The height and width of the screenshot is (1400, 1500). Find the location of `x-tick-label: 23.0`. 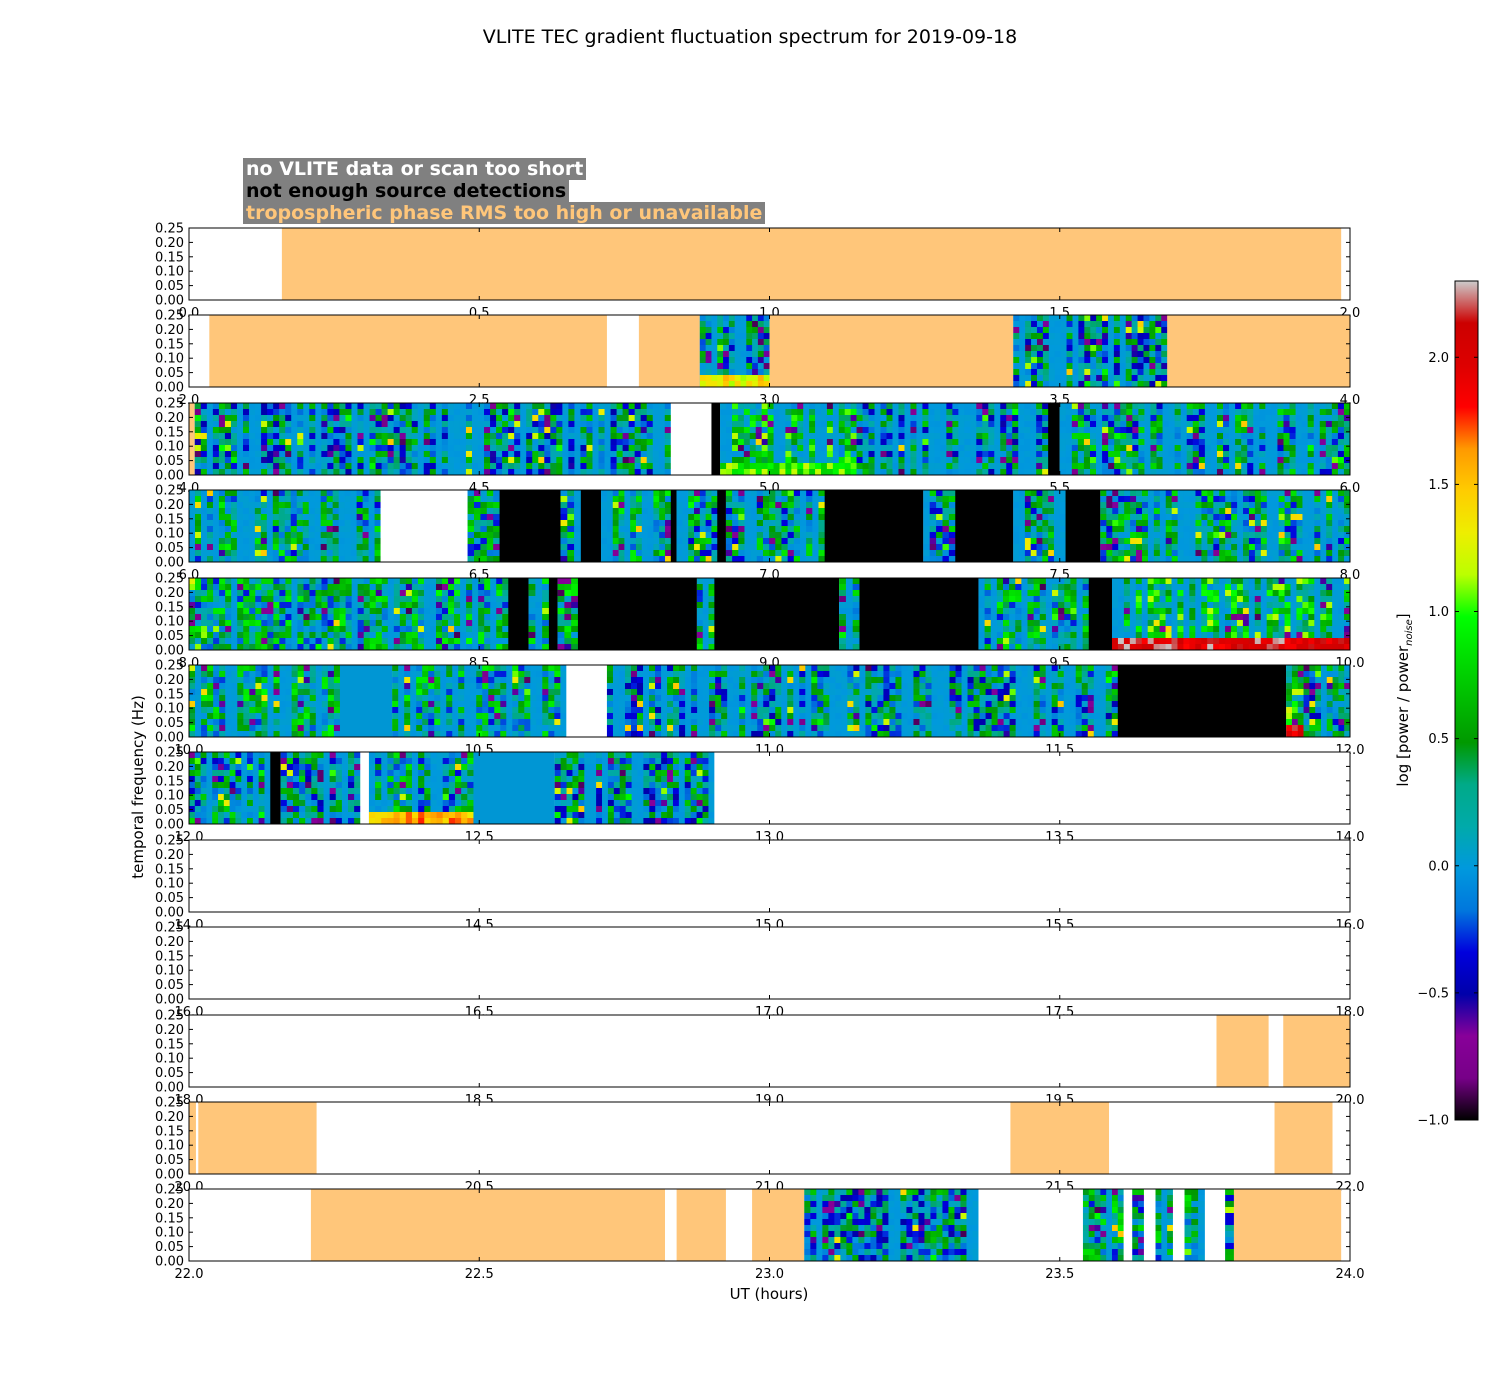

x-tick-label: 23.0 is located at coordinates (769, 1274).